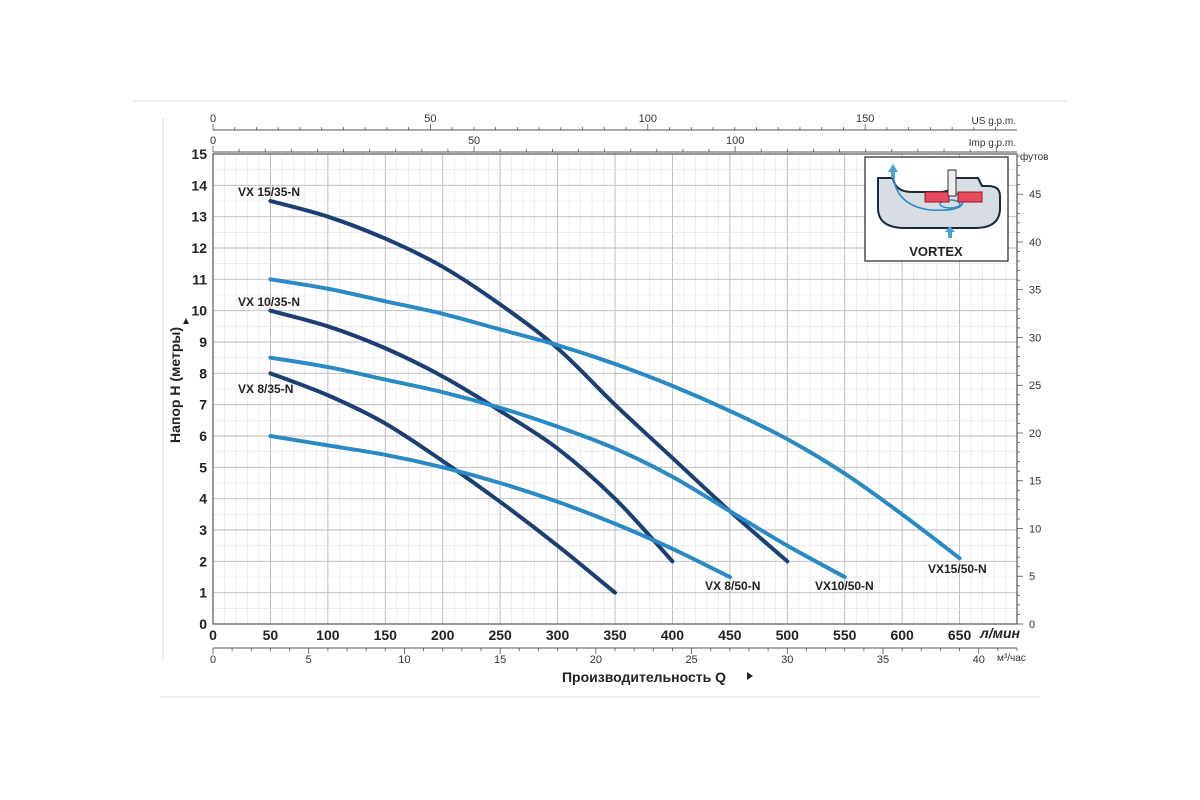 The height and width of the screenshot is (800, 1200). Describe the element at coordinates (213, 635) in the screenshot. I see `x-tick-label: 0` at that location.